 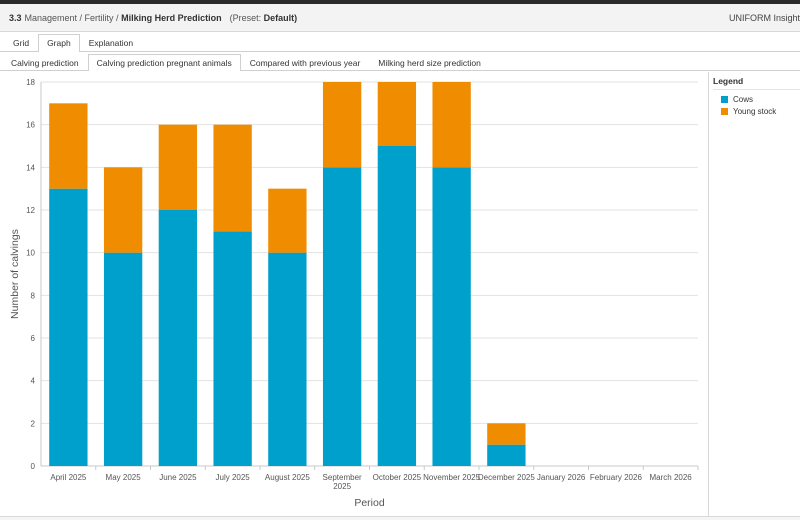 What do you see at coordinates (178, 477) in the screenshot?
I see `x-tick-label: June 2025` at bounding box center [178, 477].